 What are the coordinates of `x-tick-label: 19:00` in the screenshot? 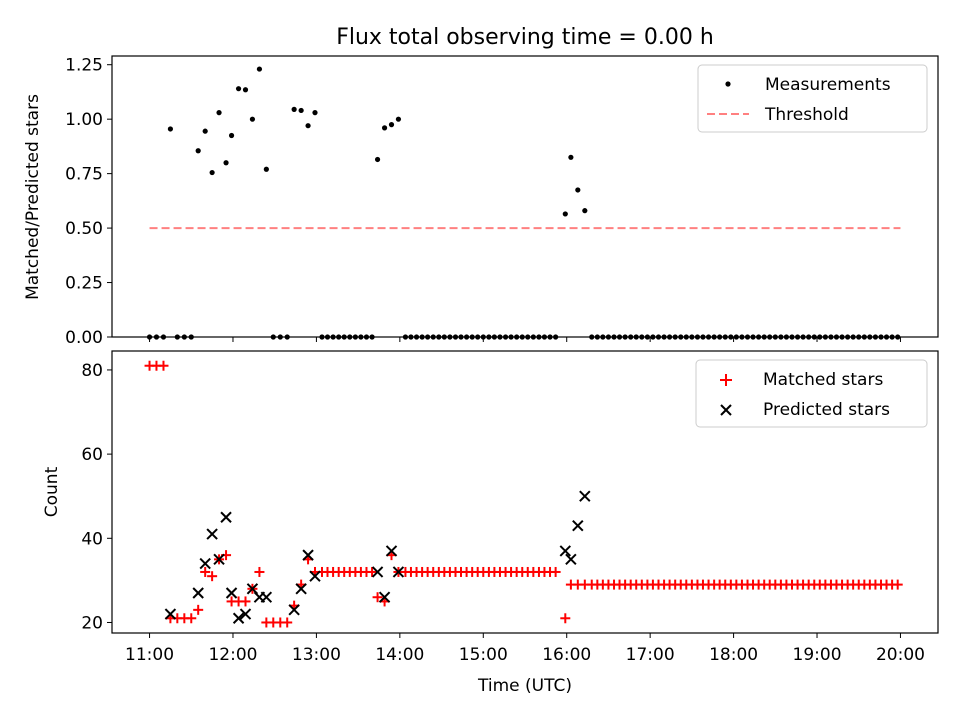 It's located at (817, 655).